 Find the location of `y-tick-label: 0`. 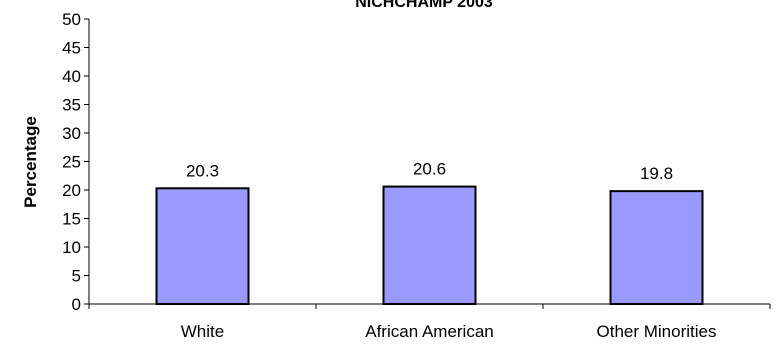

y-tick-label: 0 is located at coordinates (76, 304).